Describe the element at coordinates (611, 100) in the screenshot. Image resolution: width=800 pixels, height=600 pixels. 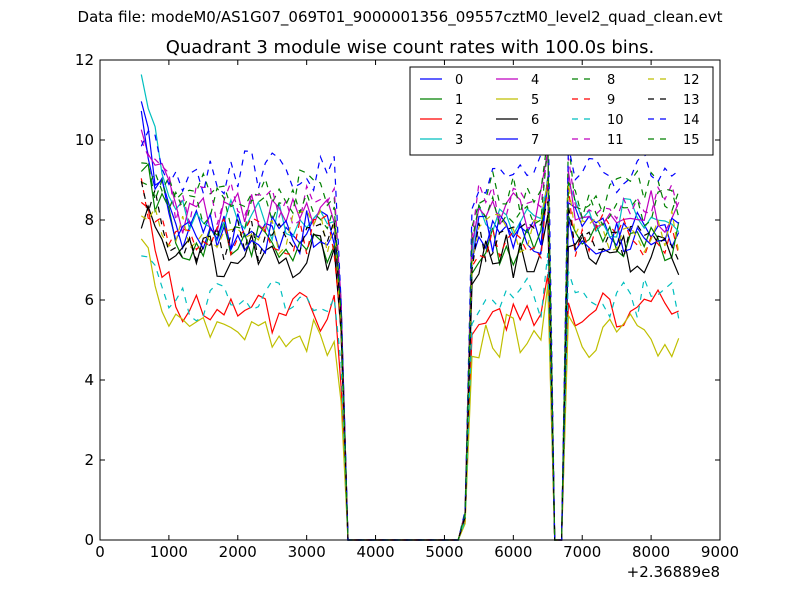
I see `legend-label-9: 9` at that location.